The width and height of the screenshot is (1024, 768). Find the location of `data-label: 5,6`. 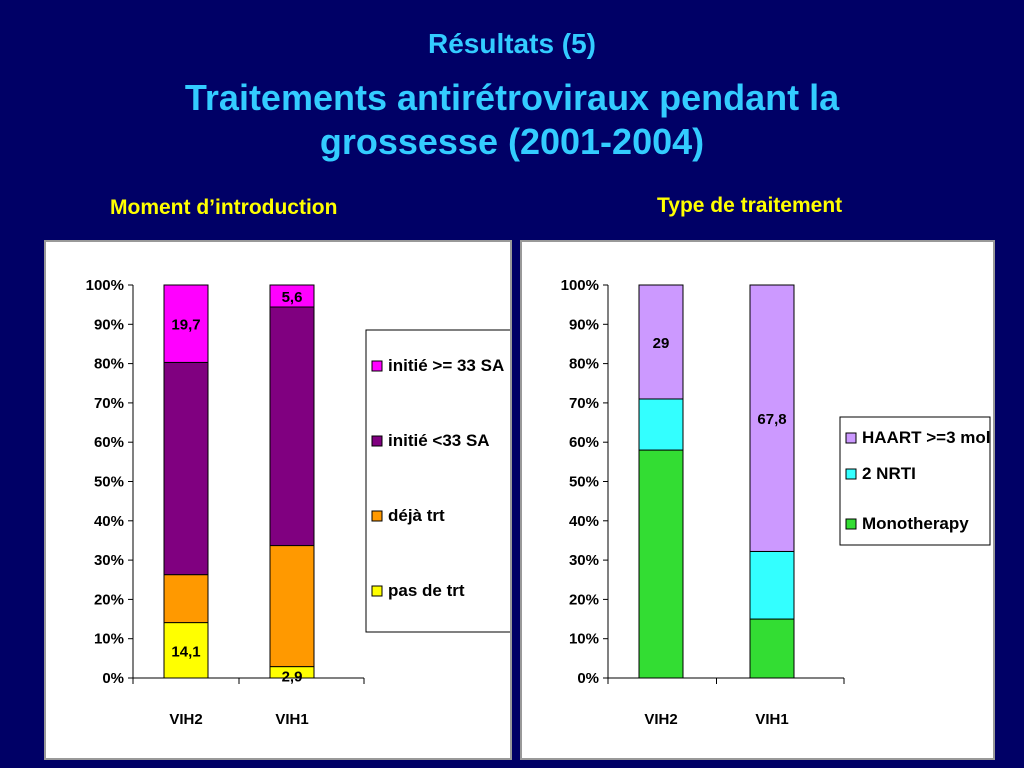

data-label: 5,6 is located at coordinates (292, 297).